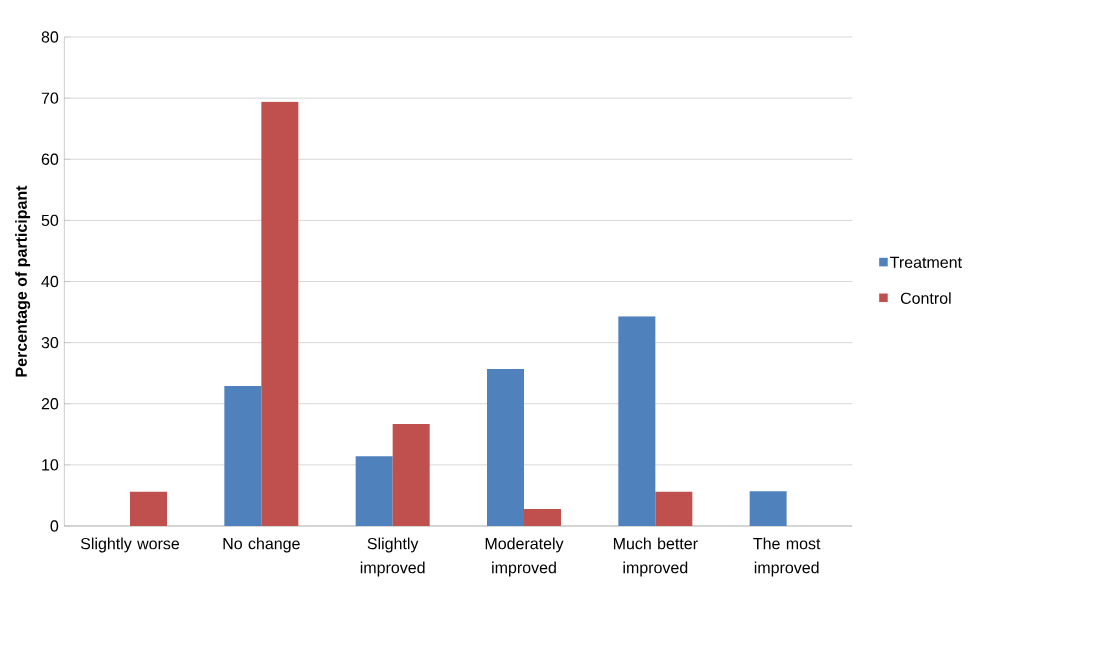 This screenshot has height=654, width=1113. What do you see at coordinates (50, 404) in the screenshot?
I see `y-tick-label: 20` at bounding box center [50, 404].